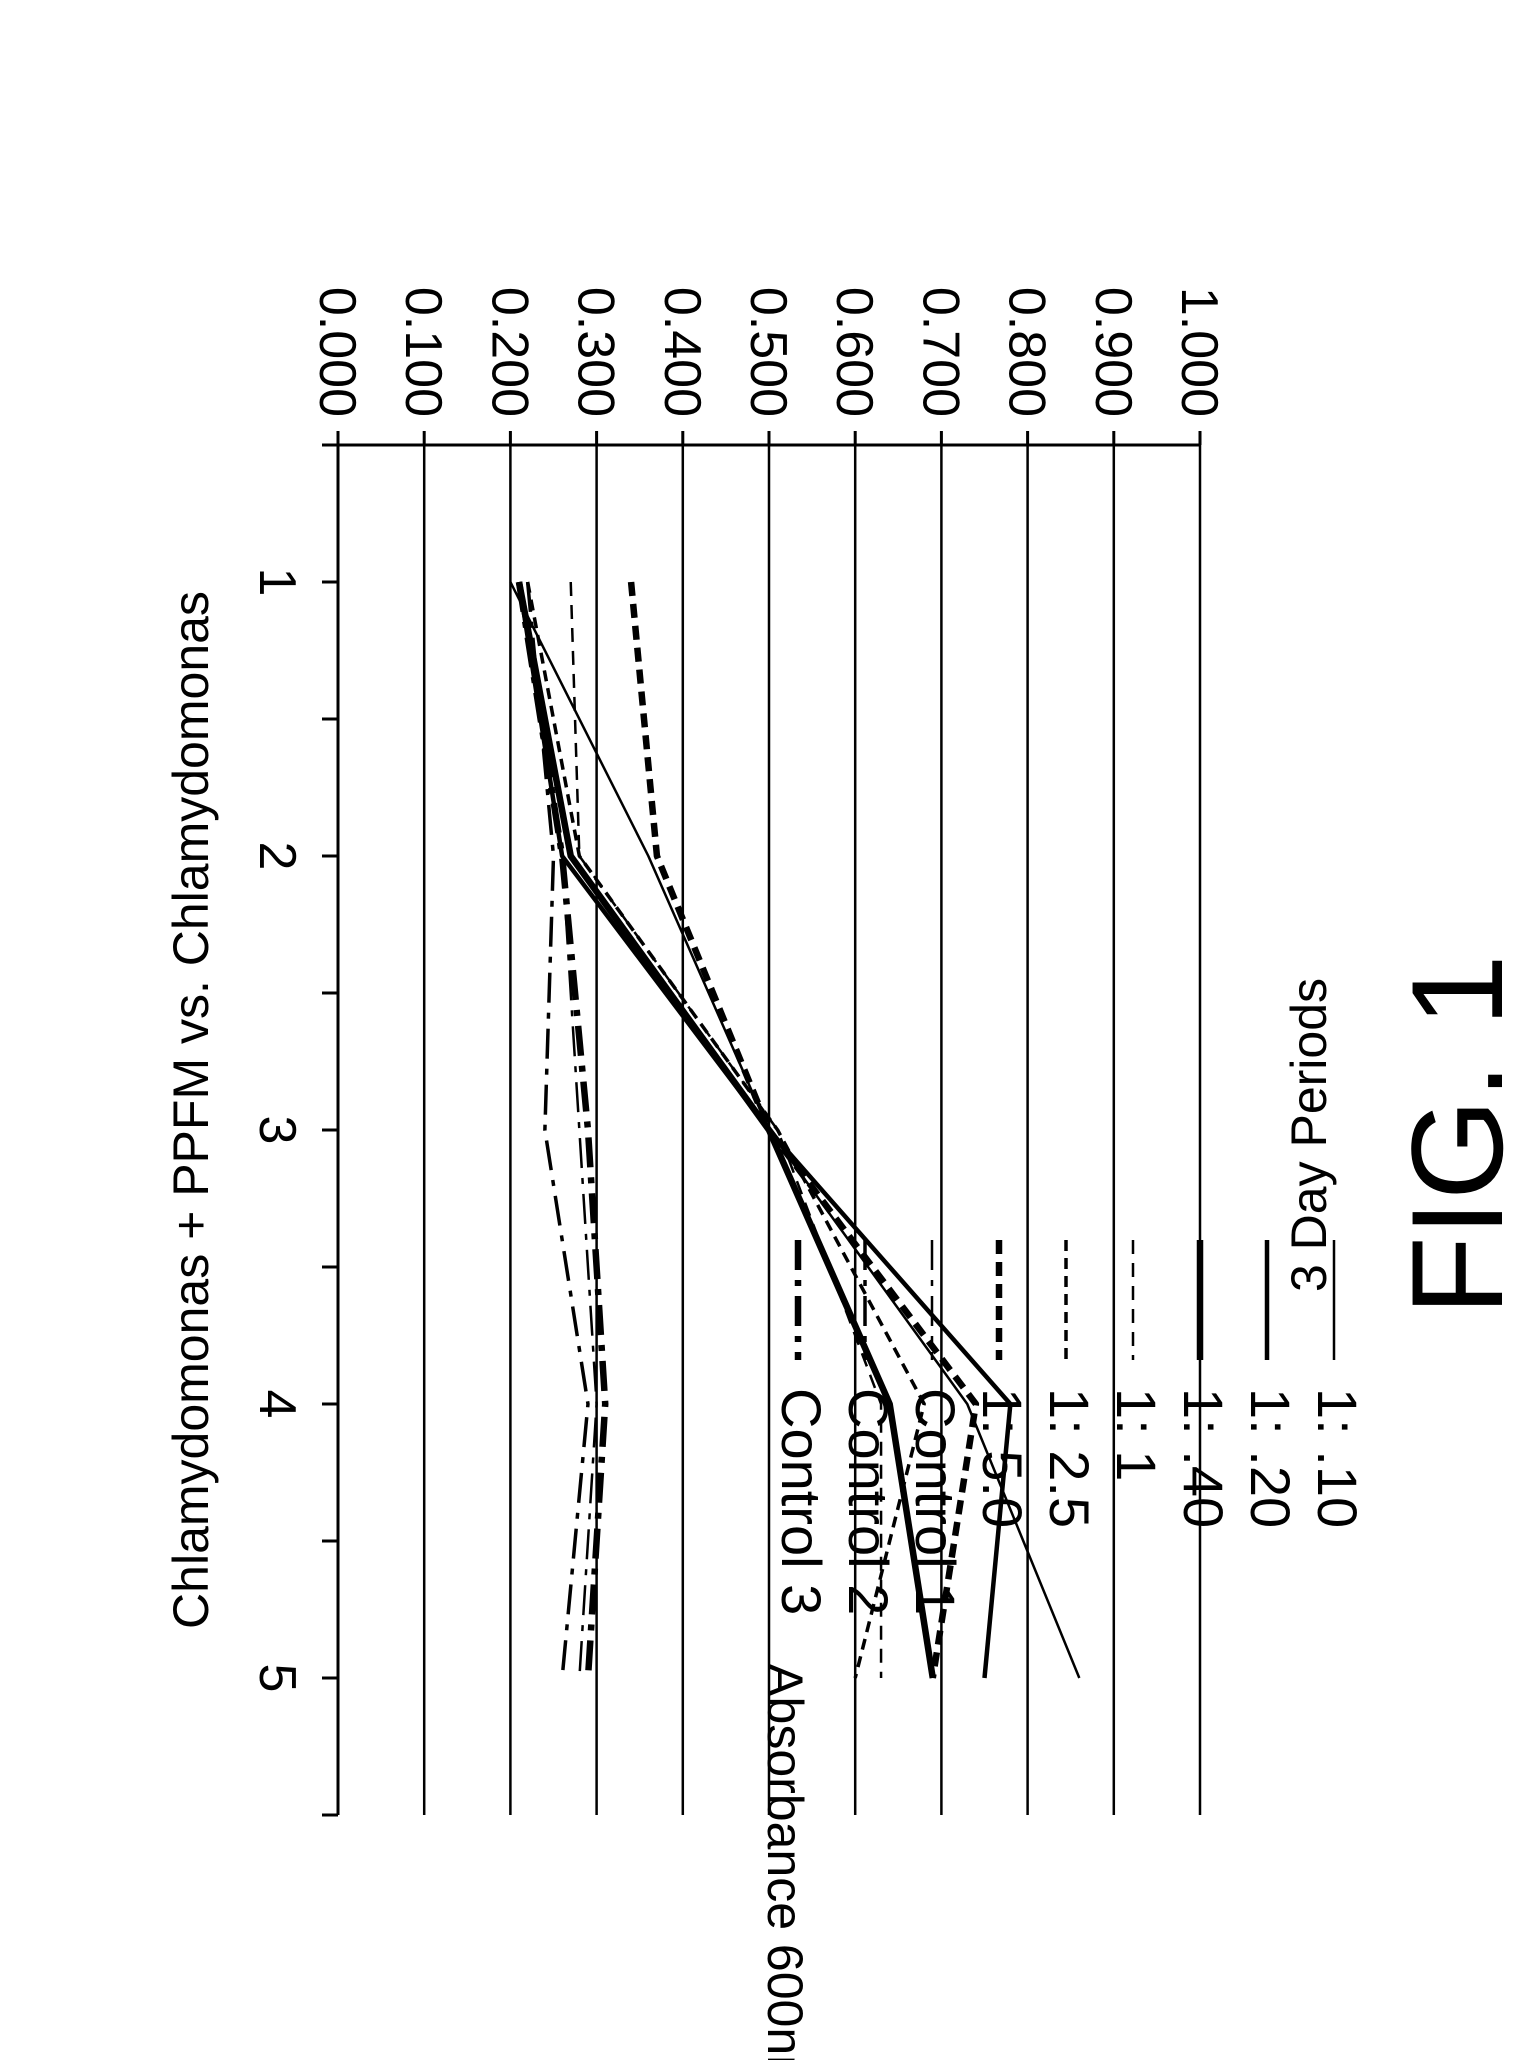 The width and height of the screenshot is (1538, 2065). Describe the element at coordinates (1027, 352) in the screenshot. I see `y-tick-label: 0.800` at that location.